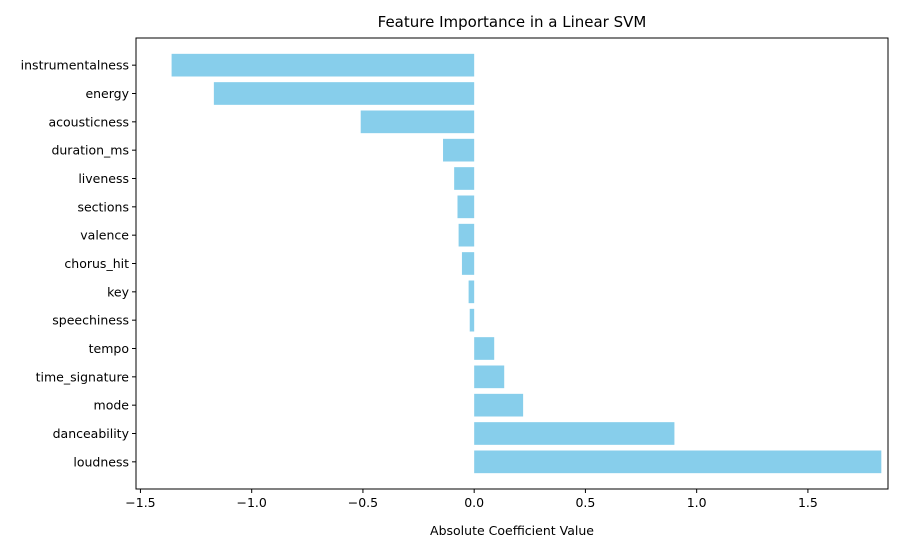 This screenshot has height=547, width=924. What do you see at coordinates (484, 348) in the screenshot?
I see `bar-tempo` at bounding box center [484, 348].